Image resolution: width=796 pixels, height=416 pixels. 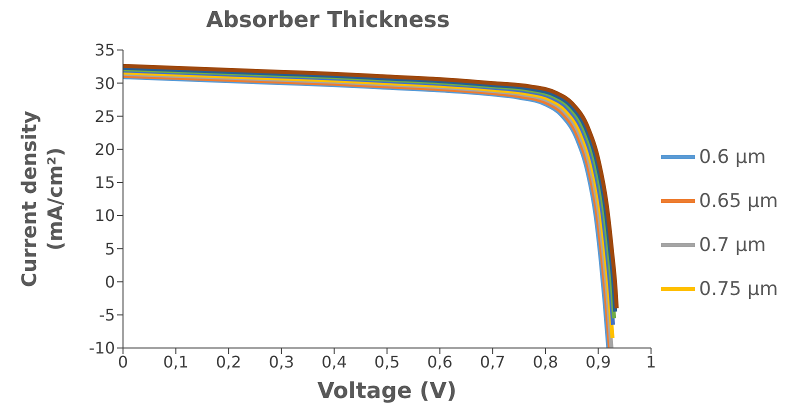 What do you see at coordinates (281, 362) in the screenshot?
I see `x-tick-label: 0,3` at bounding box center [281, 362].